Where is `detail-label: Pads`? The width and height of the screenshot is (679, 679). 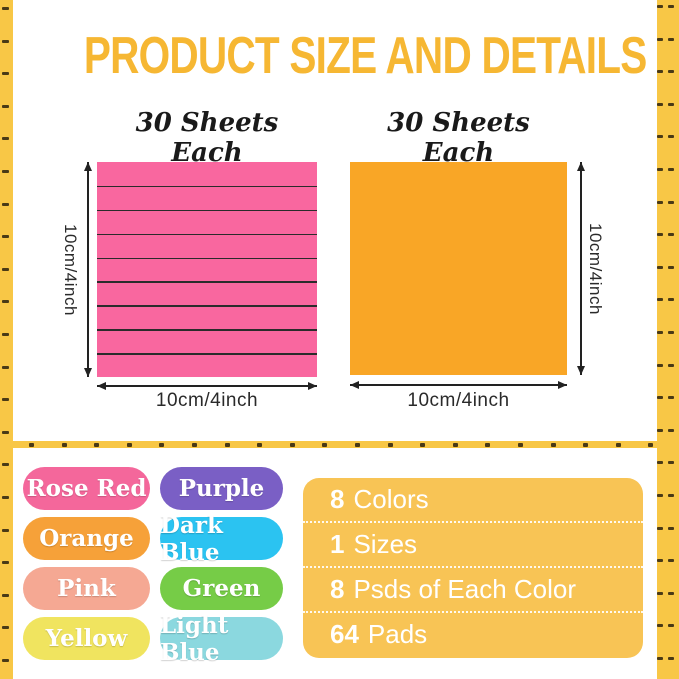 detail-label: Pads is located at coordinates (397, 634).